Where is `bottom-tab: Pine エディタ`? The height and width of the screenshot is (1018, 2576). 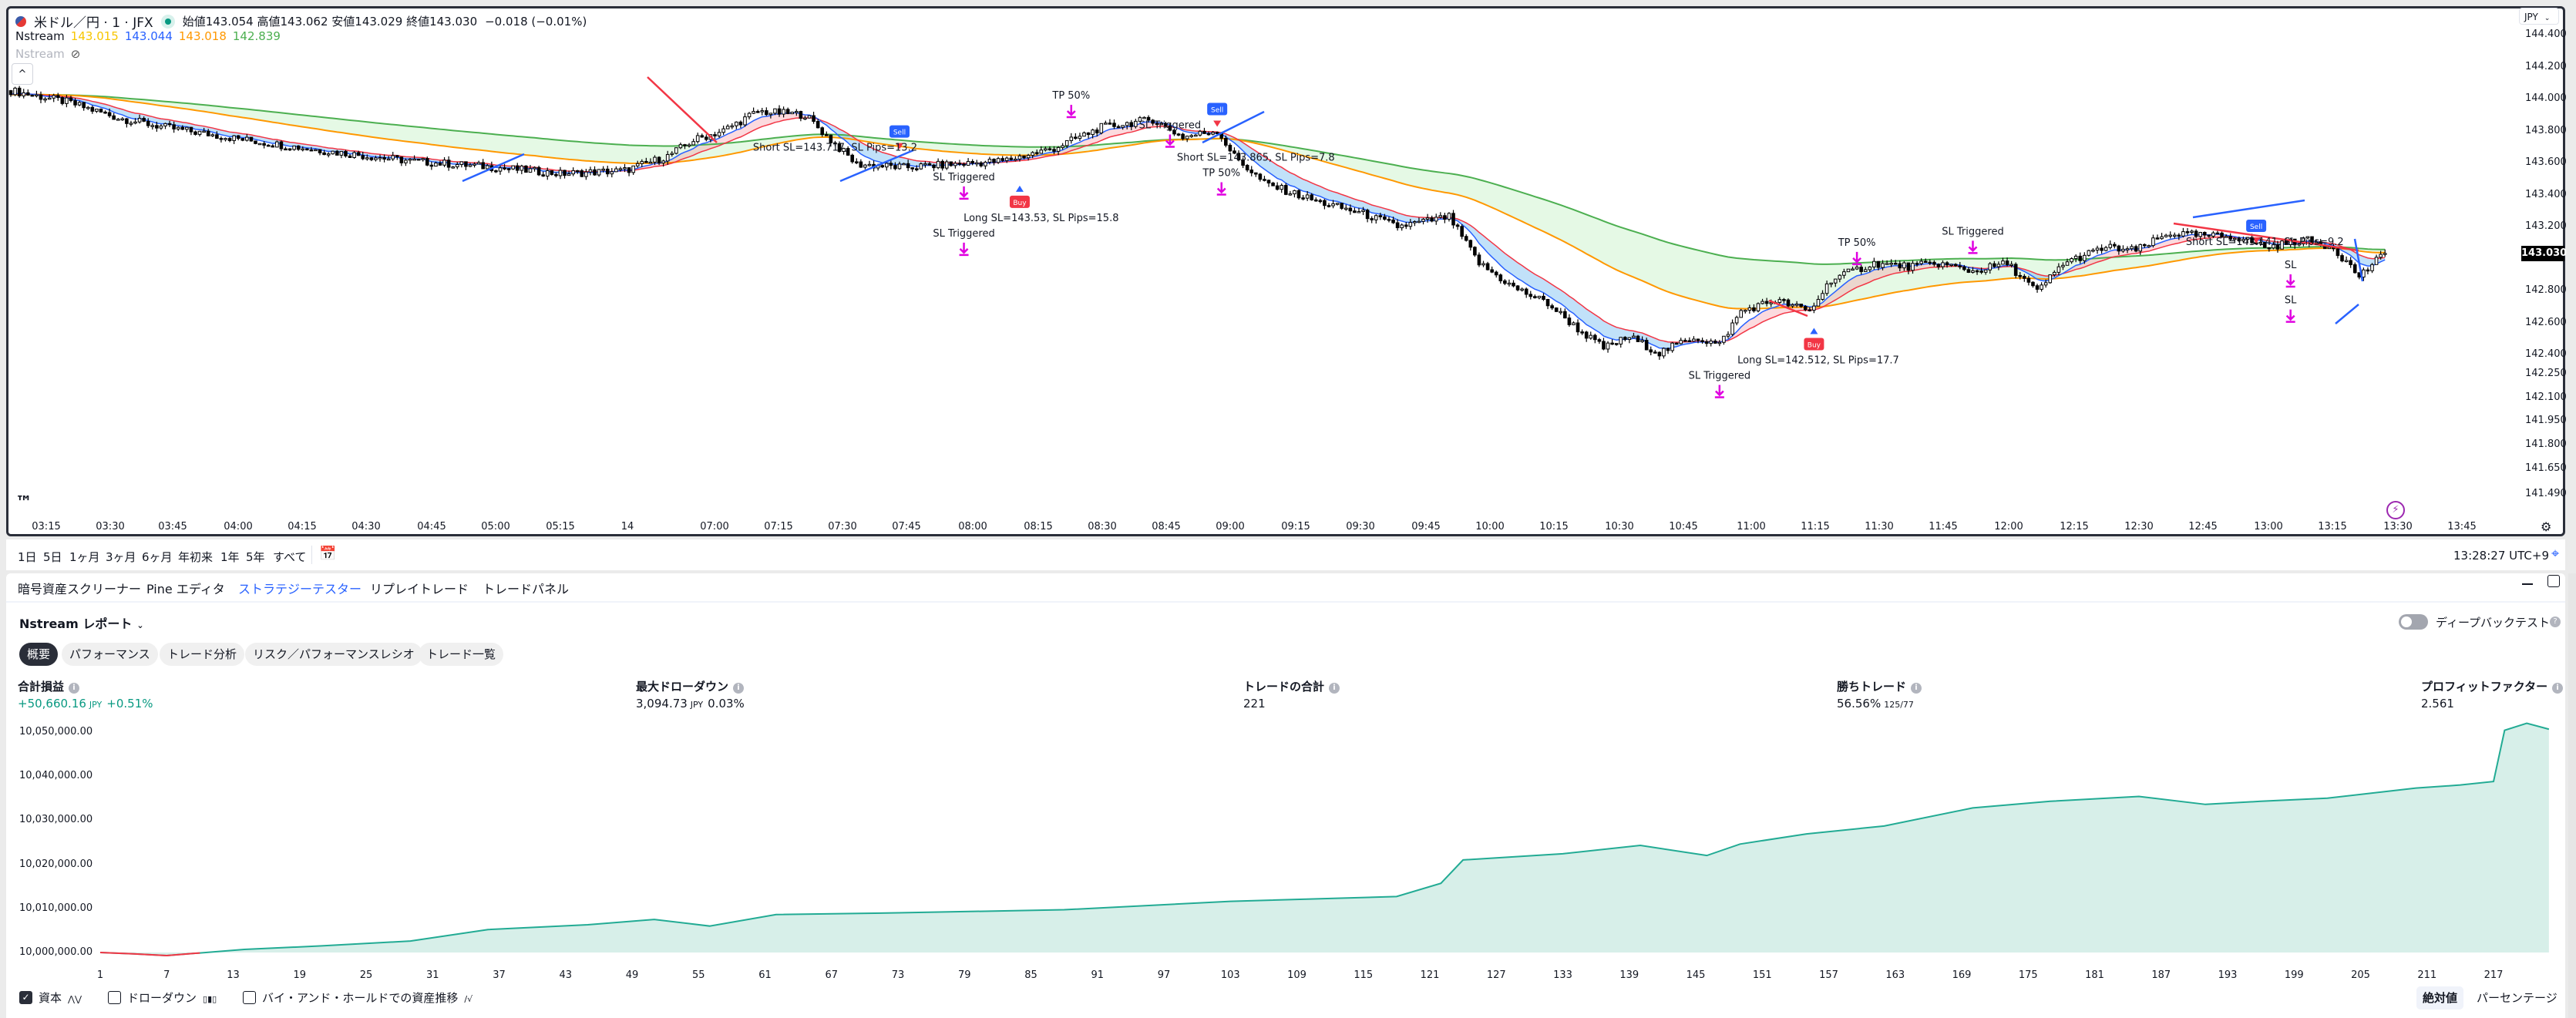
bottom-tab: Pine エディタ is located at coordinates (185, 589).